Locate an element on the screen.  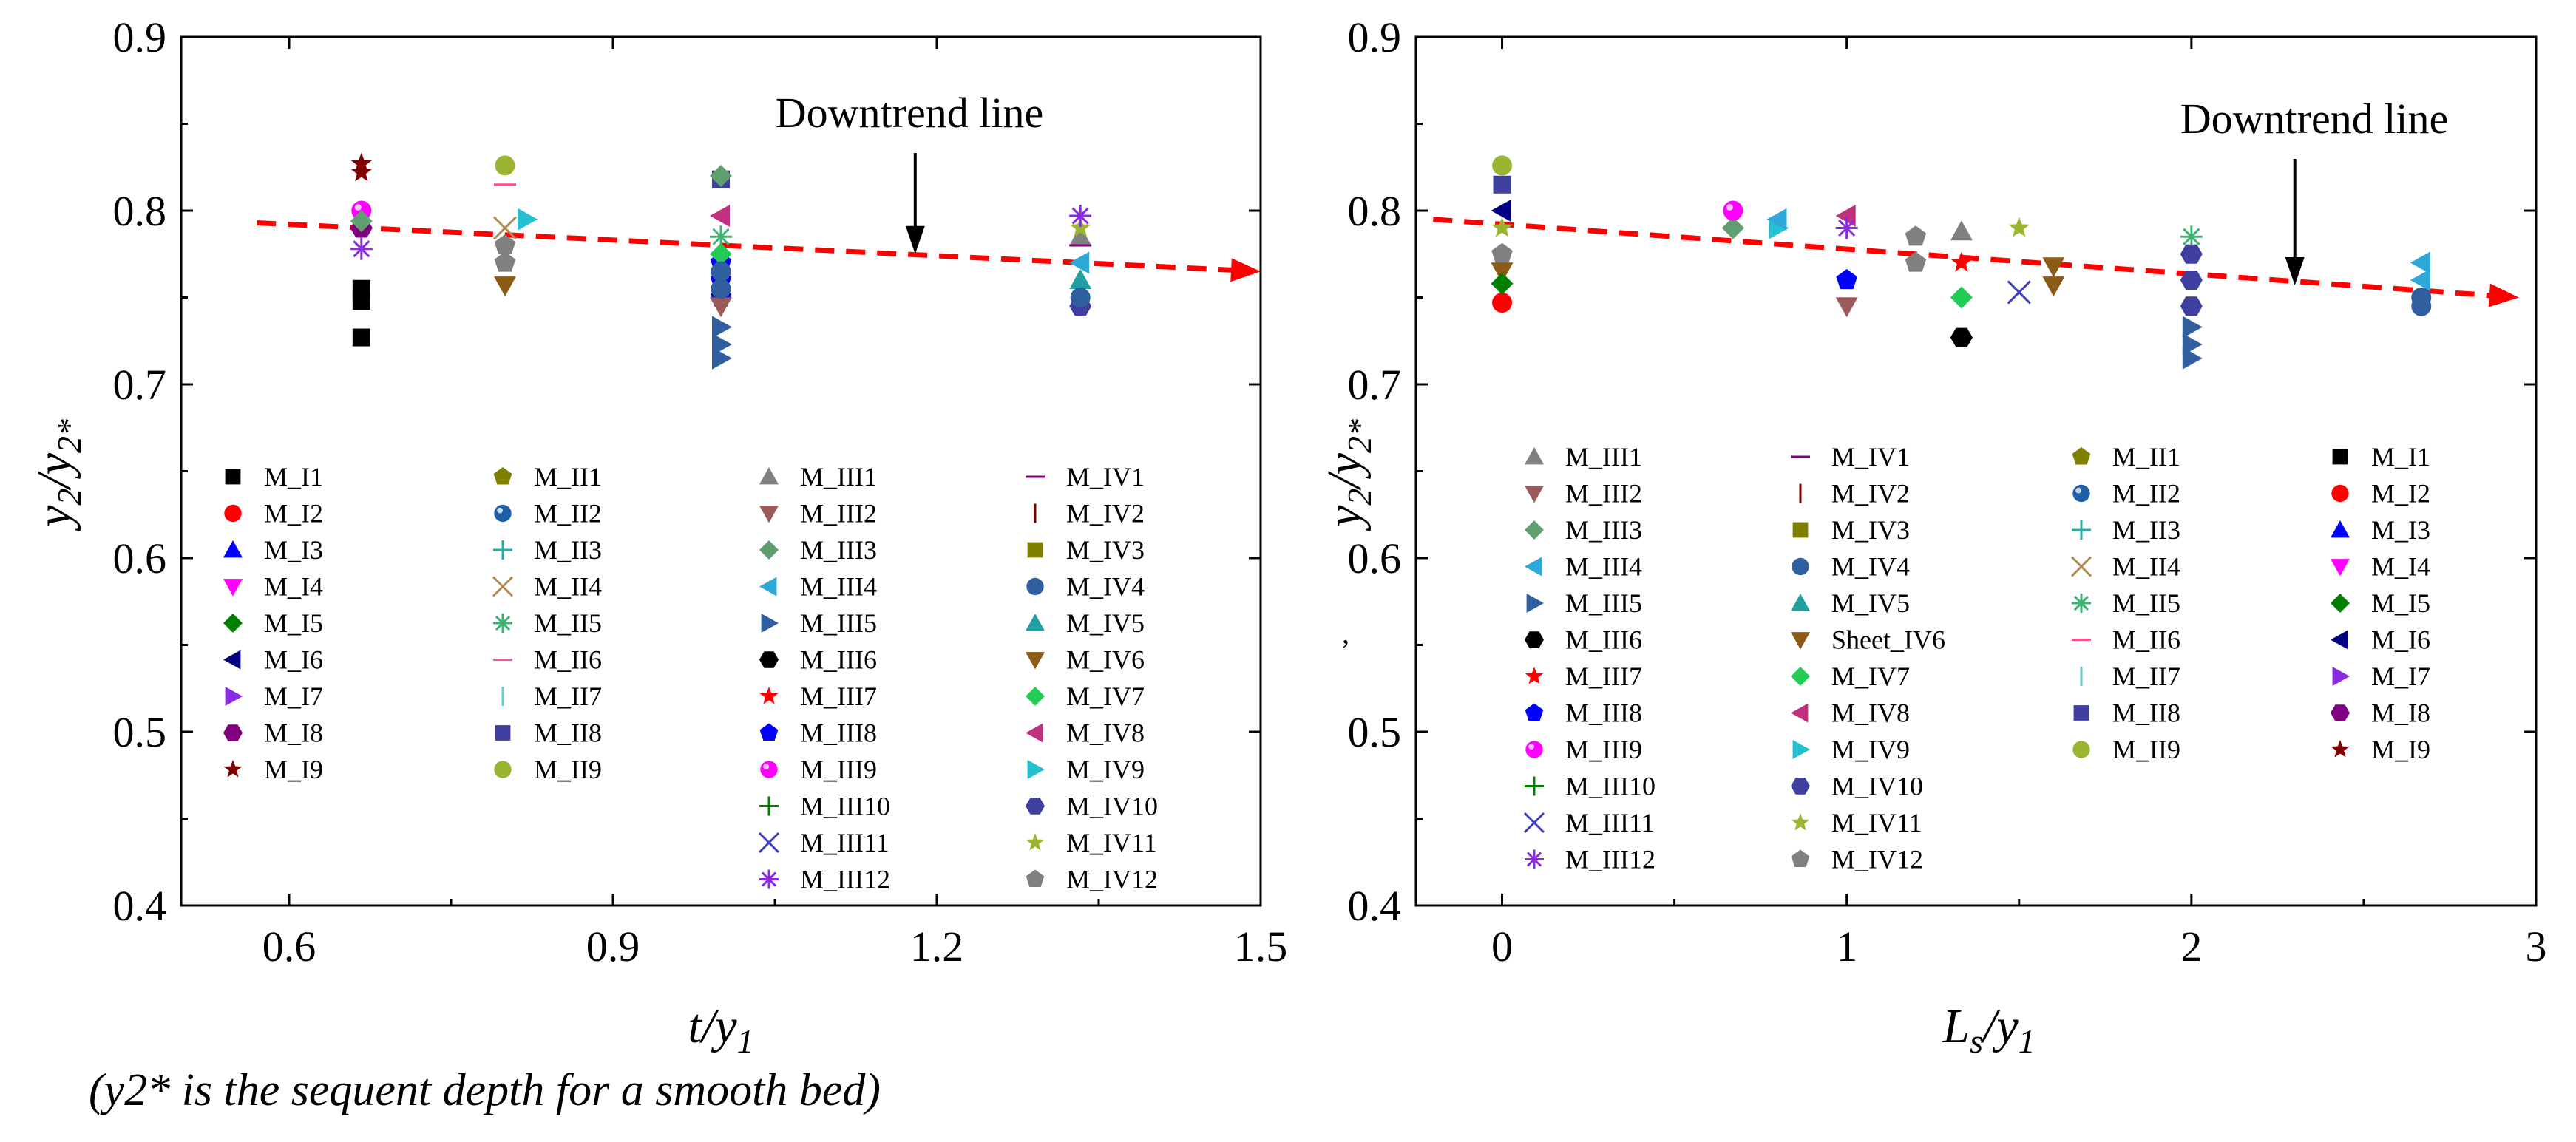
right-legend-label: M_II9 is located at coordinates (2146, 749).